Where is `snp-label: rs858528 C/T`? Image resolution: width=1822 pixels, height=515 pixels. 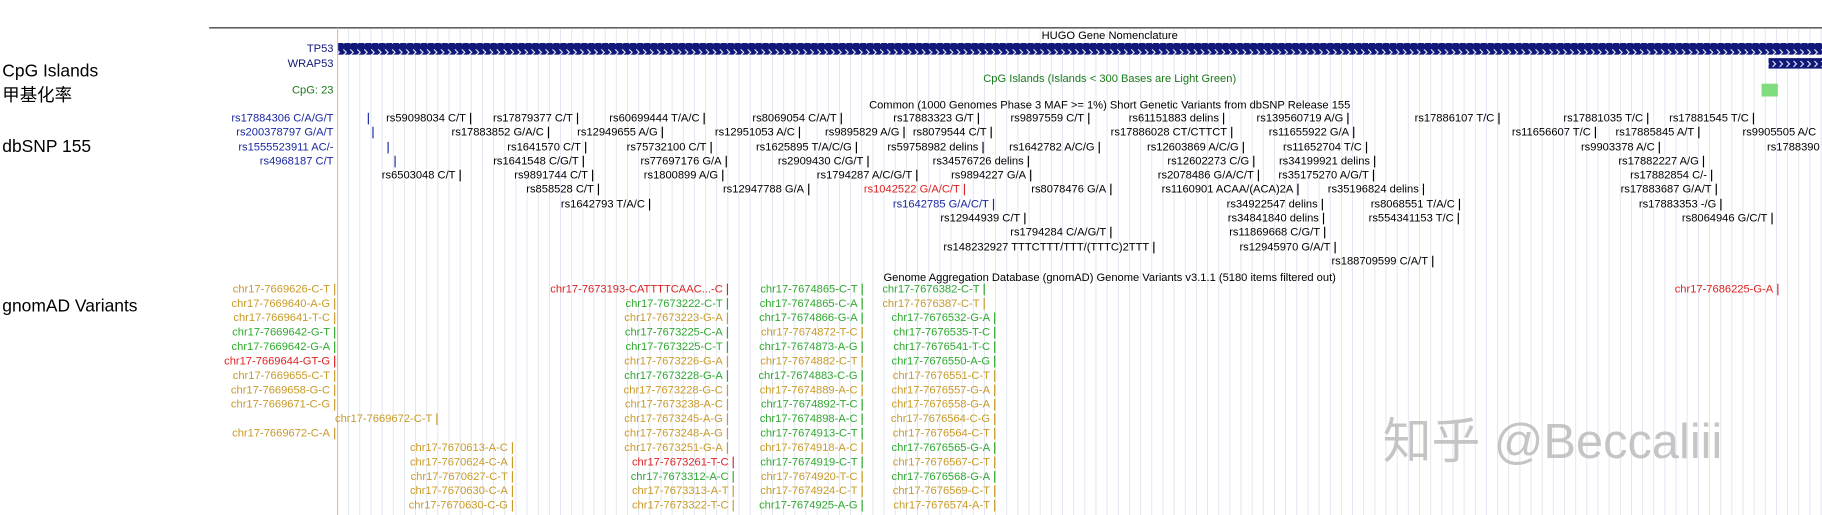 snp-label: rs858528 C/T is located at coordinates (560, 189).